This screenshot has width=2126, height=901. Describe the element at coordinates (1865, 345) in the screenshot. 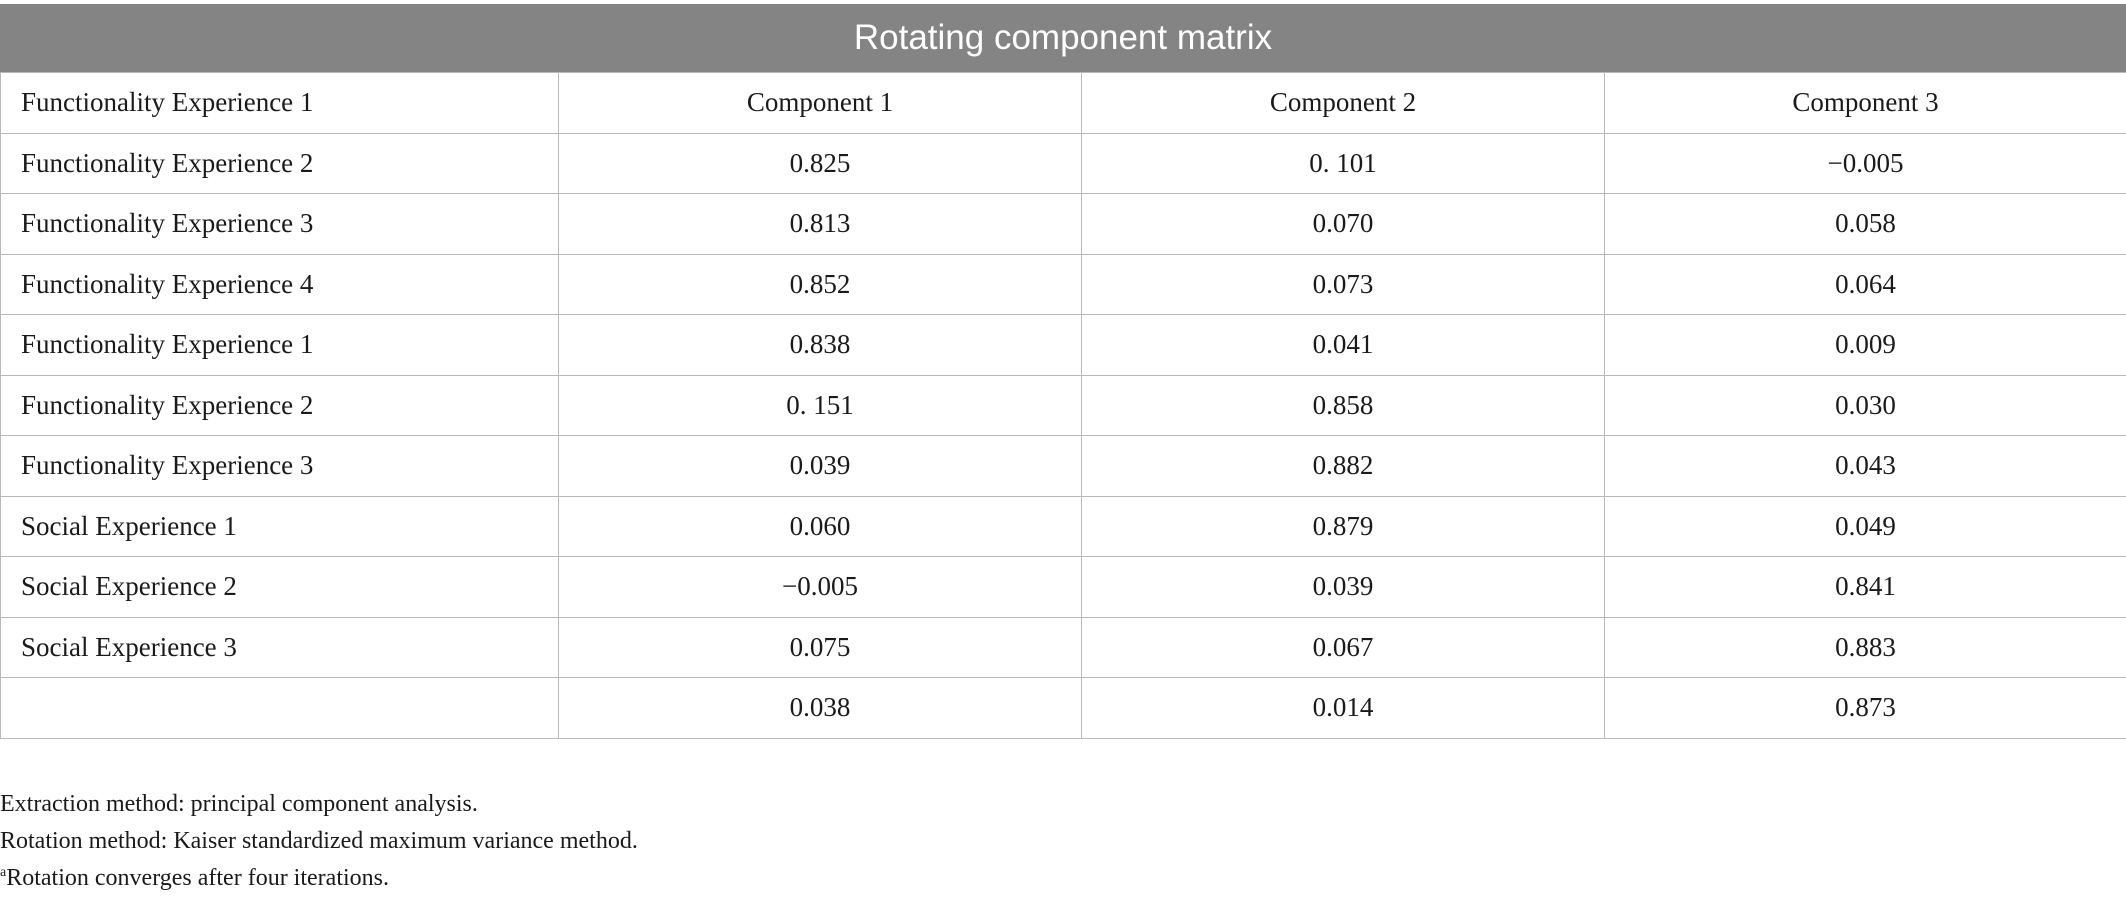

I see `value-cell: 0.009` at that location.